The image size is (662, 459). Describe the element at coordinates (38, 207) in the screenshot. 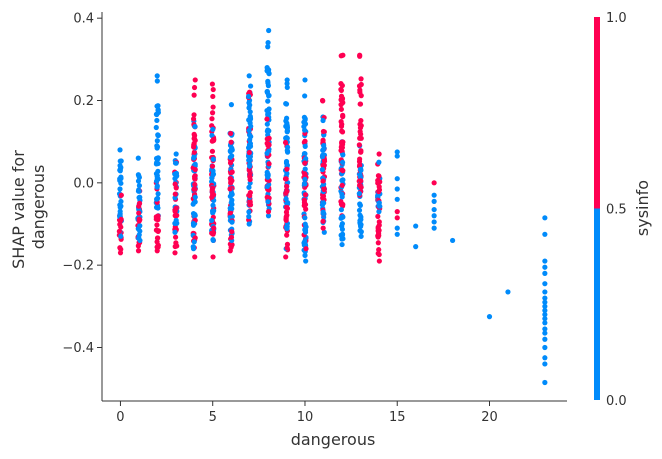

I see `y-axis-label-line2: dangerous` at that location.